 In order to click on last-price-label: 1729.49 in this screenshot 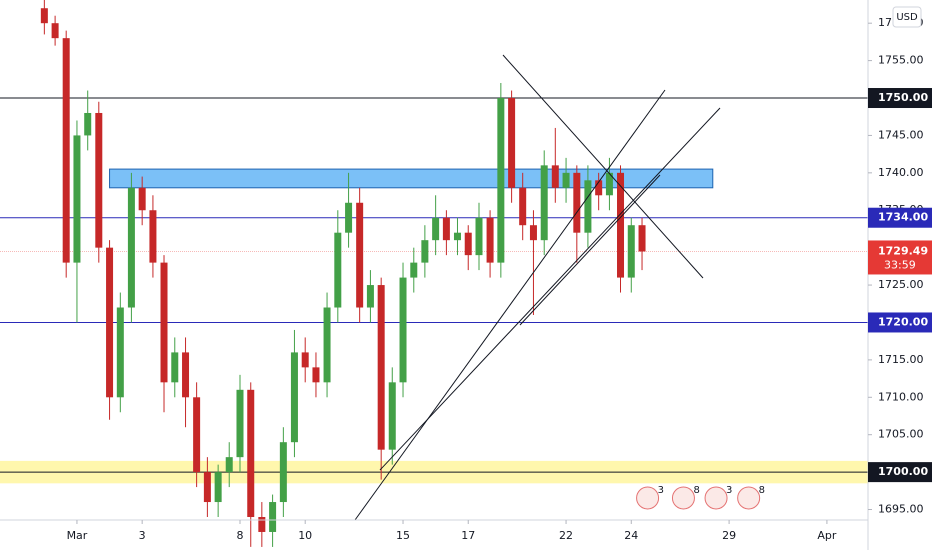, I will do `click(903, 250)`.